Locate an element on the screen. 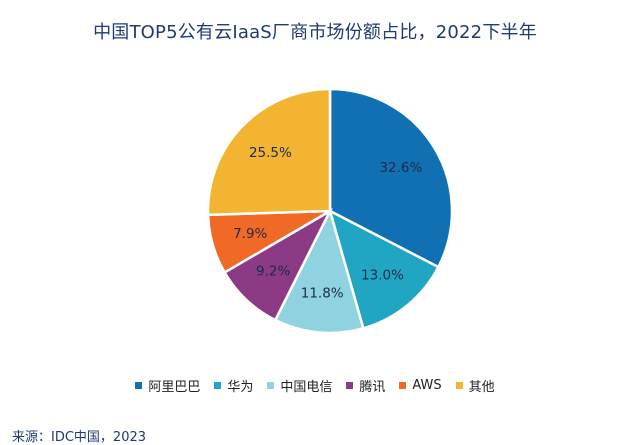 This screenshot has width=630, height=445. data-label-alibaba: 32.6% is located at coordinates (400, 168).